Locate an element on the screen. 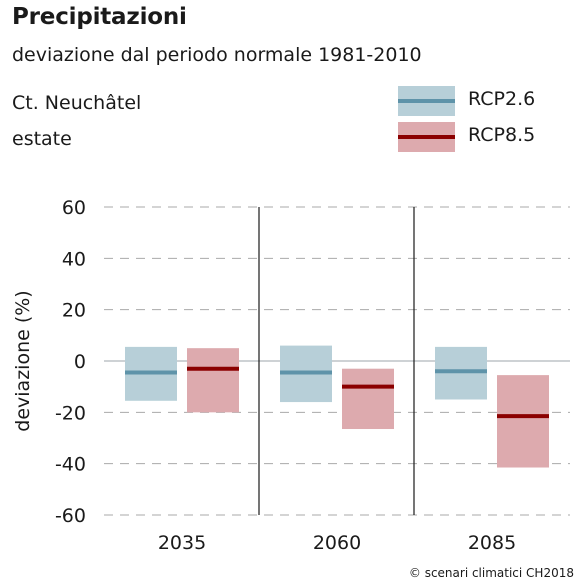 The image size is (584, 584). chart-subtitle: deviazione dal periodo normale 1981-2010 is located at coordinates (217, 55).